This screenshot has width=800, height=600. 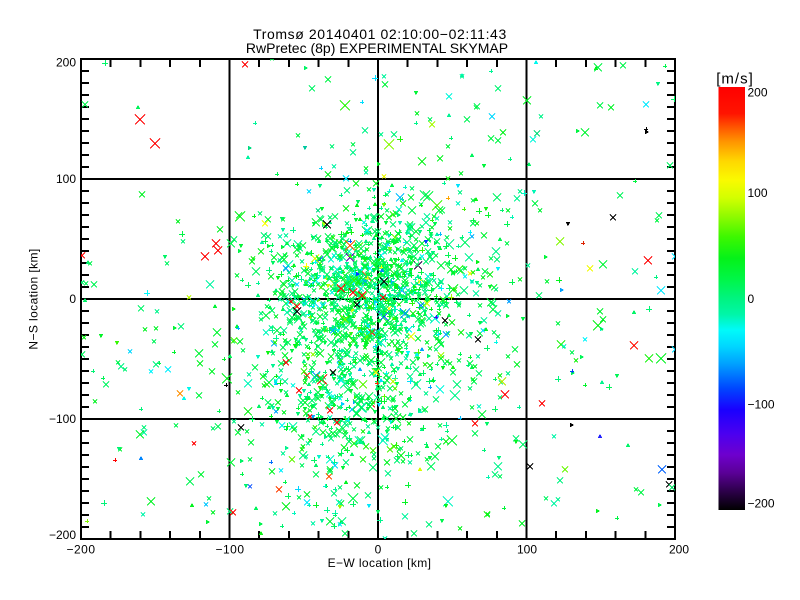 I want to click on svg-text: N−S location [km], so click(x=34, y=298).